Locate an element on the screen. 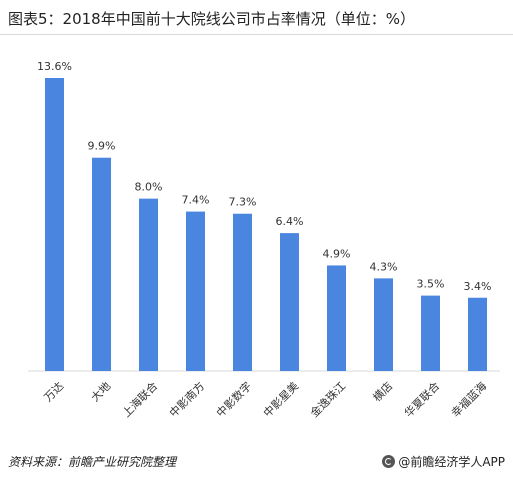 This screenshot has height=480, width=513. category-label-7: 横店 is located at coordinates (382, 391).